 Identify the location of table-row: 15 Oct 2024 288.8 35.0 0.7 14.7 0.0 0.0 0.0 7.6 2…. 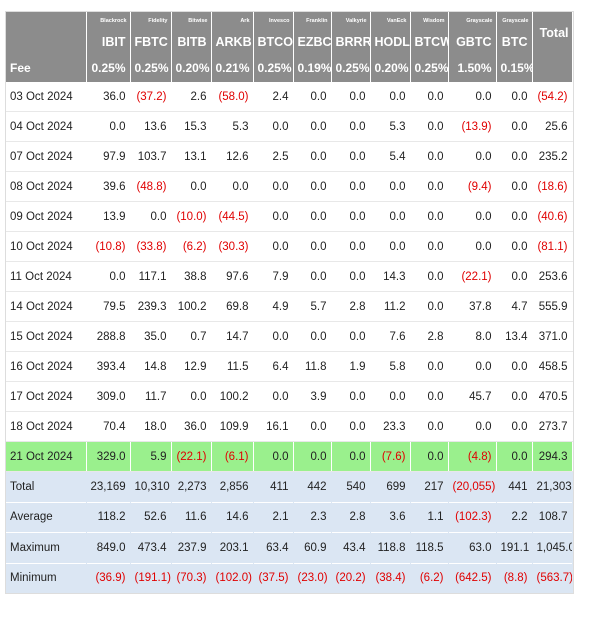
(289, 336).